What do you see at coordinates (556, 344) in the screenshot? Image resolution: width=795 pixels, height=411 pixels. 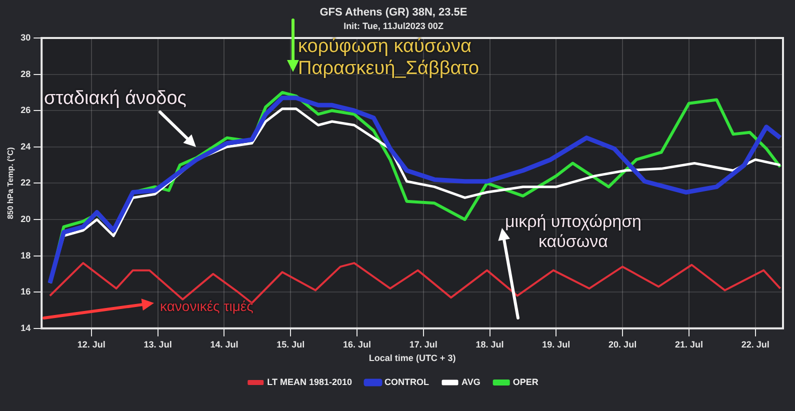 I see `x-tick-label: 19. Jul` at bounding box center [556, 344].